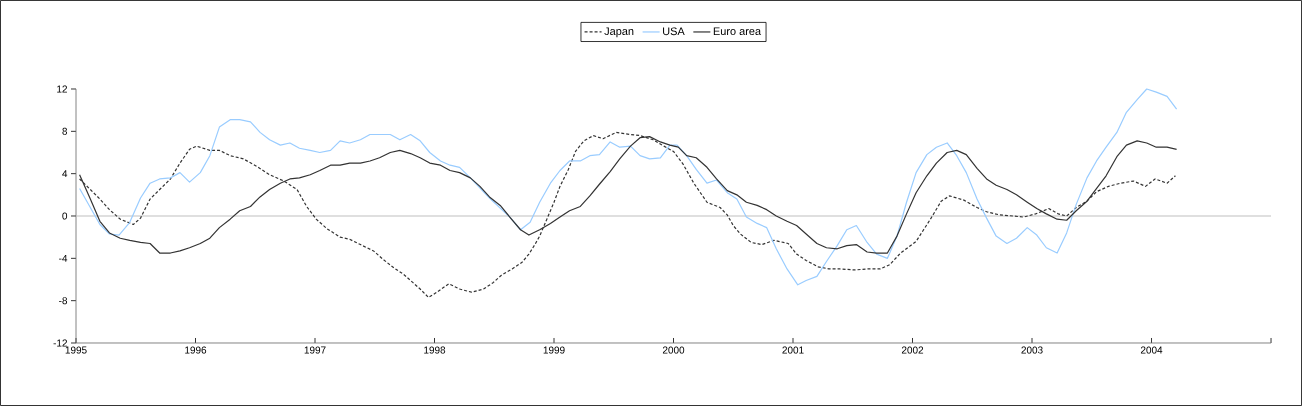 This screenshot has height=406, width=1302. What do you see at coordinates (673, 350) in the screenshot?
I see `x-tick-label: 2000` at bounding box center [673, 350].